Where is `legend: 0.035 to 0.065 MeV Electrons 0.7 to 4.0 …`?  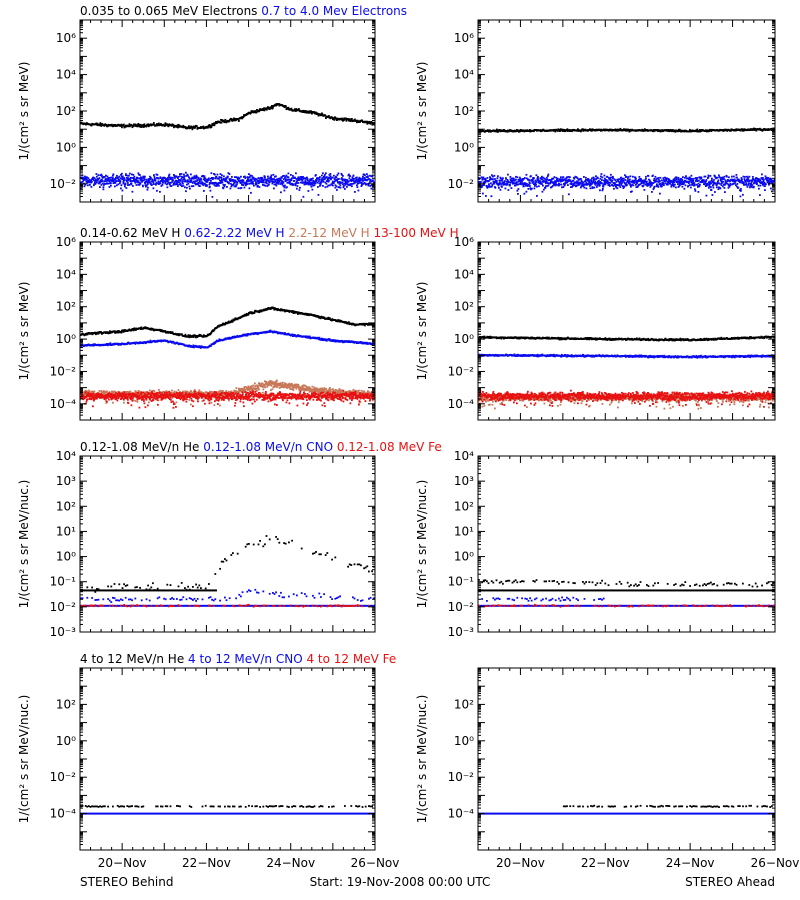 legend: 0.035 to 0.065 MeV Electrons 0.7 to 4.0 … is located at coordinates (243, 11).